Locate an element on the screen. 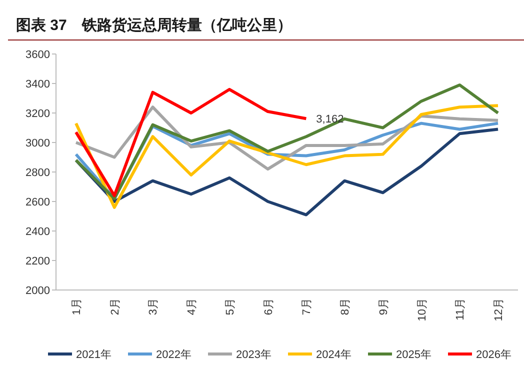 The width and height of the screenshot is (524, 382). x-tick-label: 7月 is located at coordinates (307, 307).